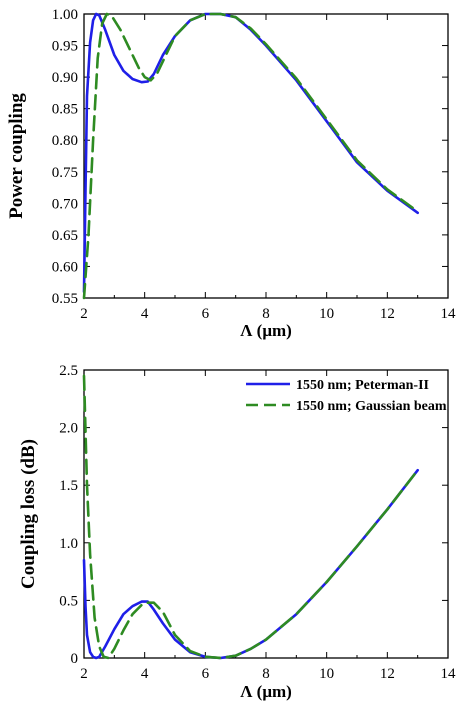  I want to click on y-axis-label: Coupling loss (dB), so click(28, 514).